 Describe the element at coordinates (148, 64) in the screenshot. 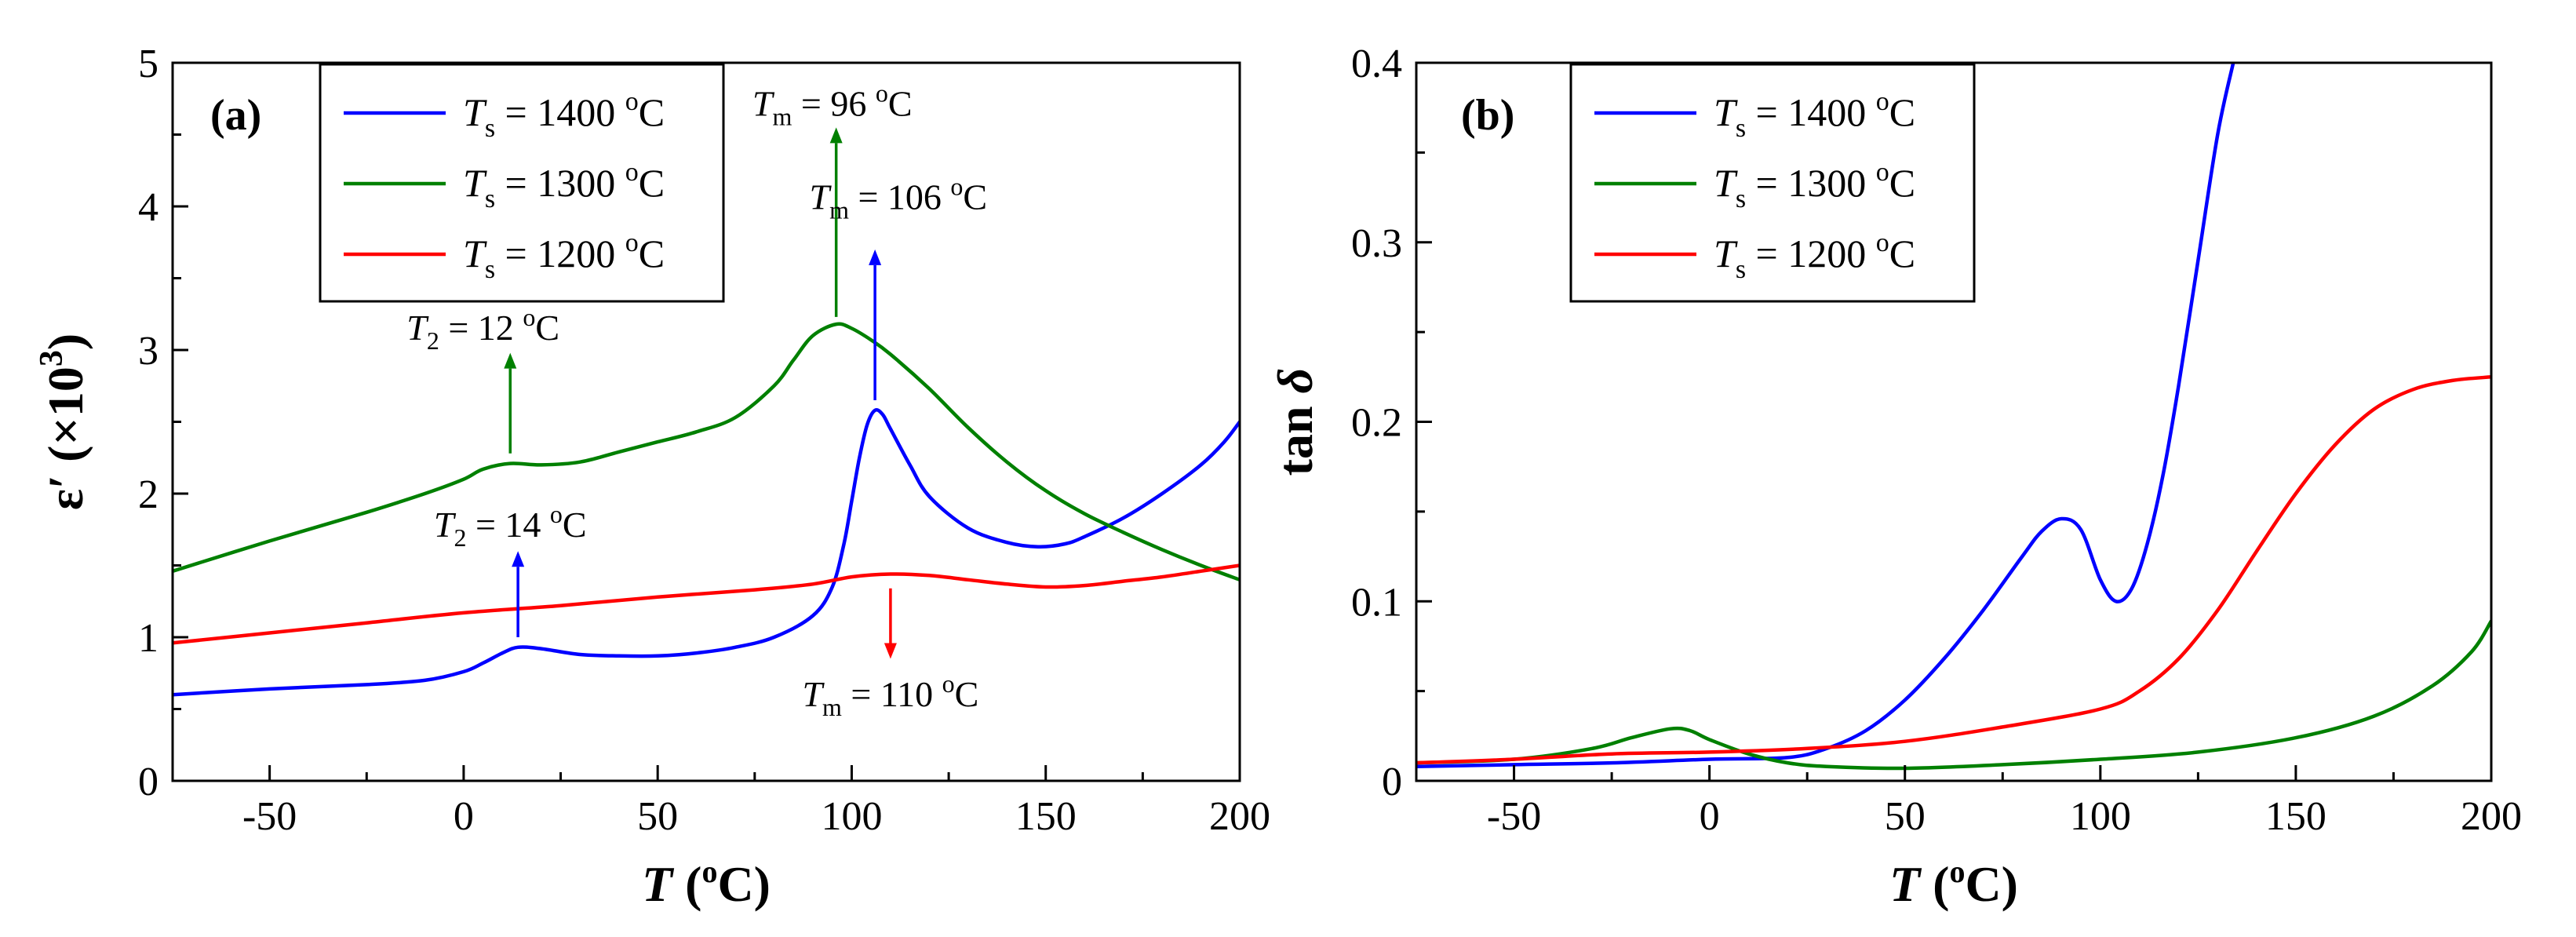

I see `y-tick-label: 5` at that location.